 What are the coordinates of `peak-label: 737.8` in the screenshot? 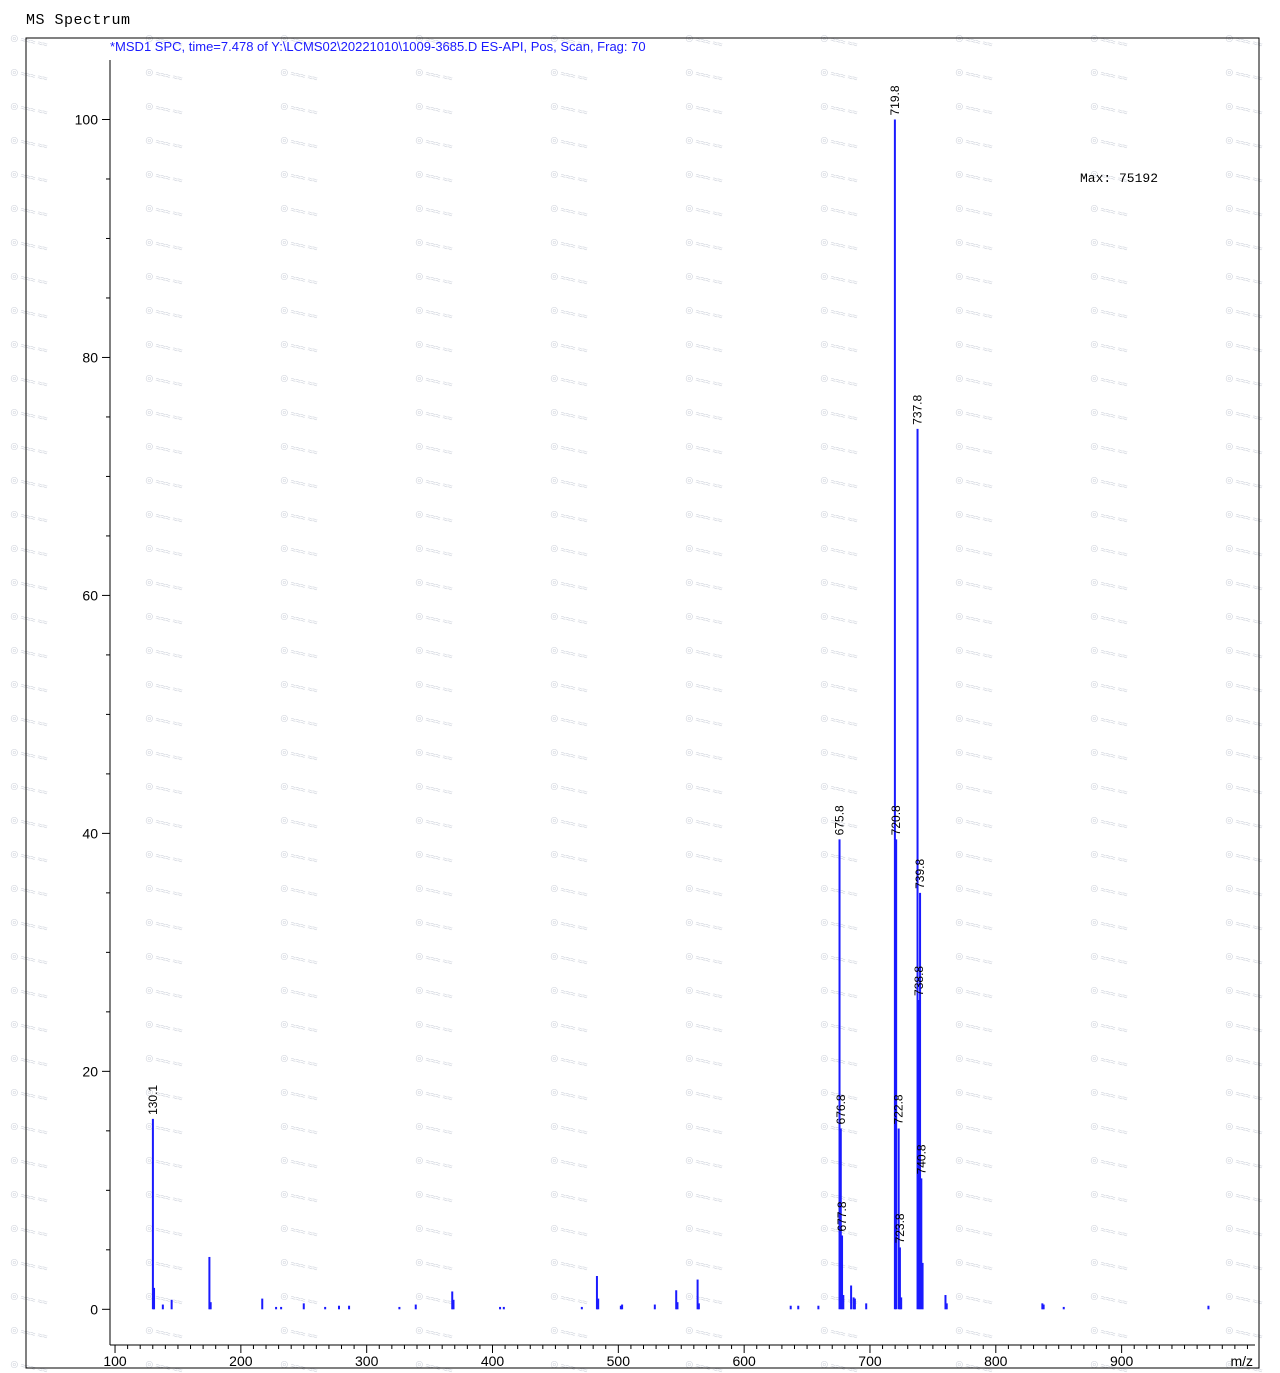 It's located at (918, 409).